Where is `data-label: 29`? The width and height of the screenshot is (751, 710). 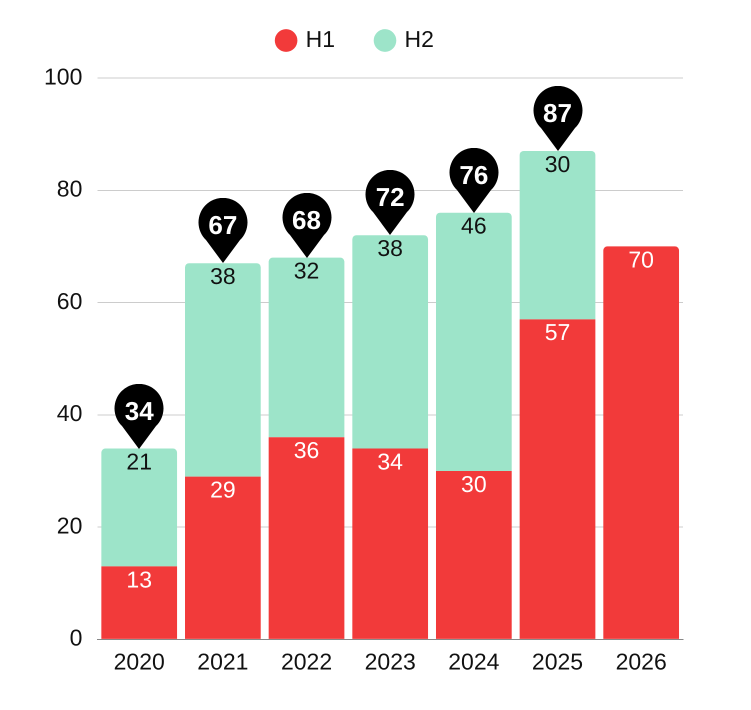
data-label: 29 is located at coordinates (223, 489).